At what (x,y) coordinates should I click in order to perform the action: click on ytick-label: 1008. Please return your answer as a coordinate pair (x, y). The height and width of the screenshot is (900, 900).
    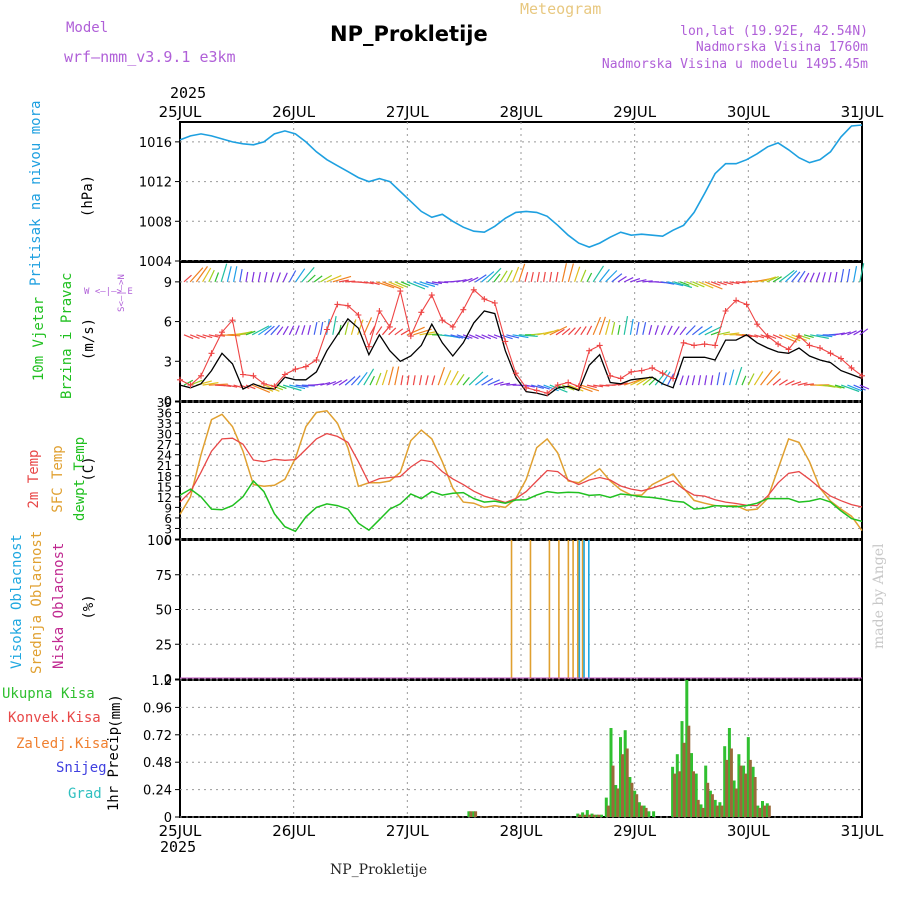
    Looking at the image, I should click on (155, 222).